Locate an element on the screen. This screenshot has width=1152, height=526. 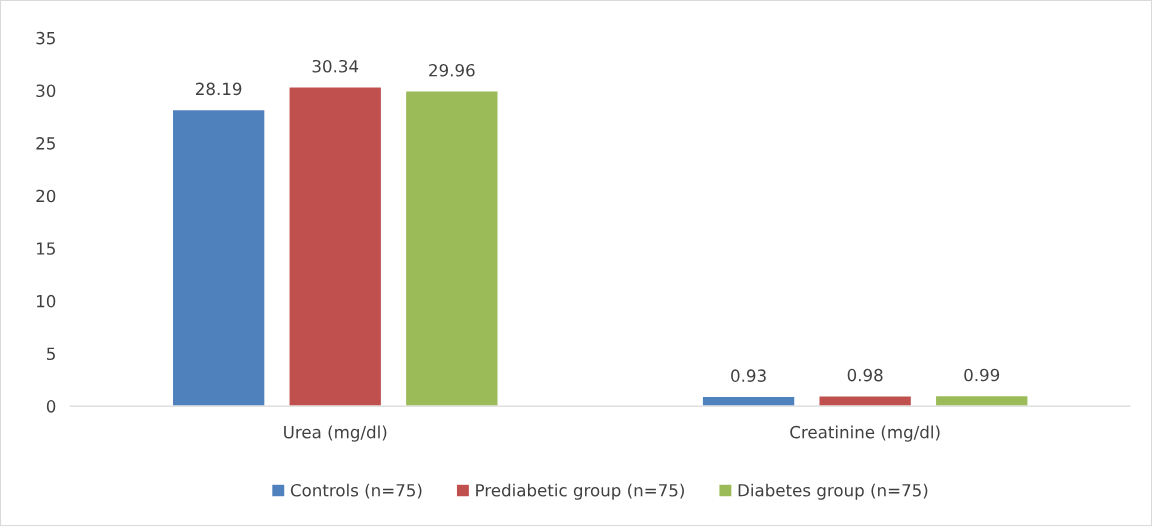
data-label: 28.19 is located at coordinates (219, 89).